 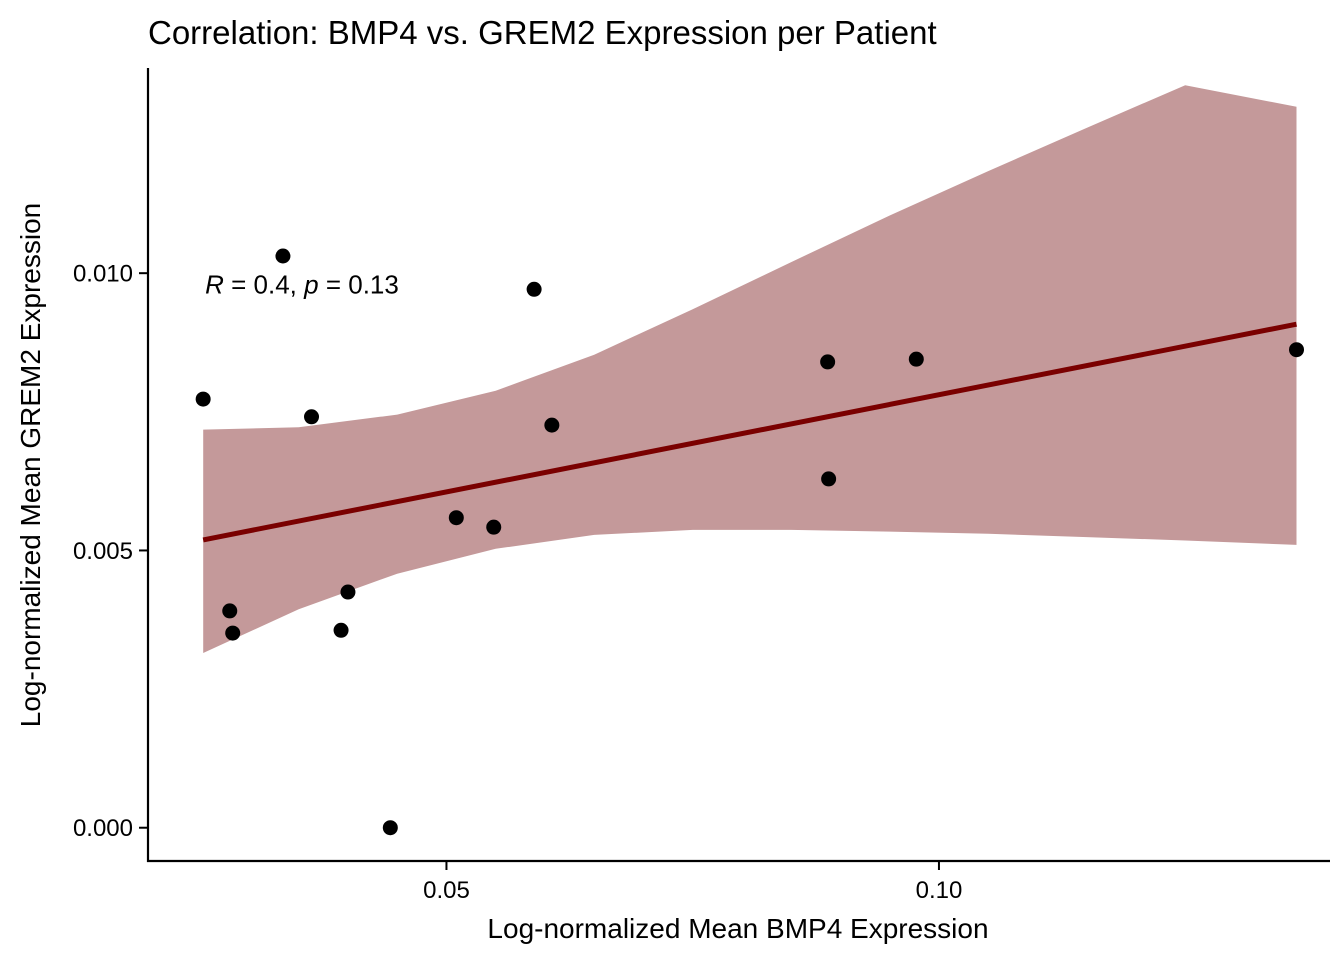 What do you see at coordinates (939, 890) in the screenshot?
I see `x-tick-label: 0.10` at bounding box center [939, 890].